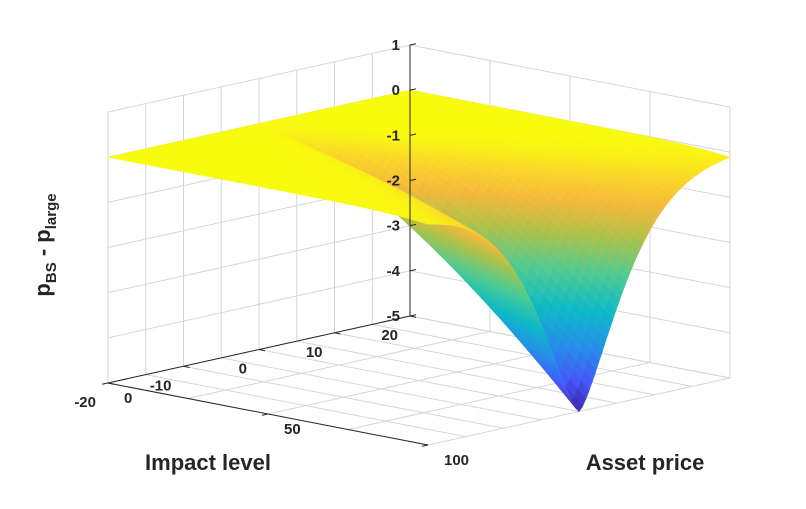 This screenshot has width=806, height=509. I want to click on z-tick-label: -1, so click(393, 135).